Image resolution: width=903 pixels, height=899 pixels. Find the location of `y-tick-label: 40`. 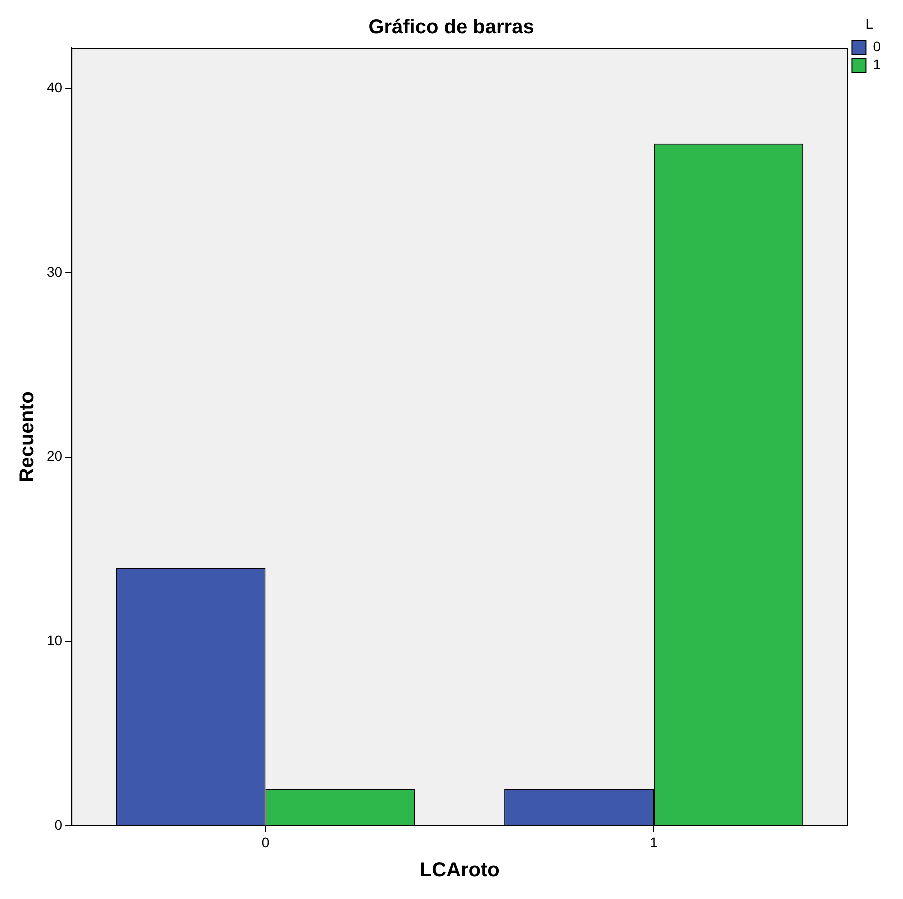

y-tick-label: 40 is located at coordinates (54, 87).